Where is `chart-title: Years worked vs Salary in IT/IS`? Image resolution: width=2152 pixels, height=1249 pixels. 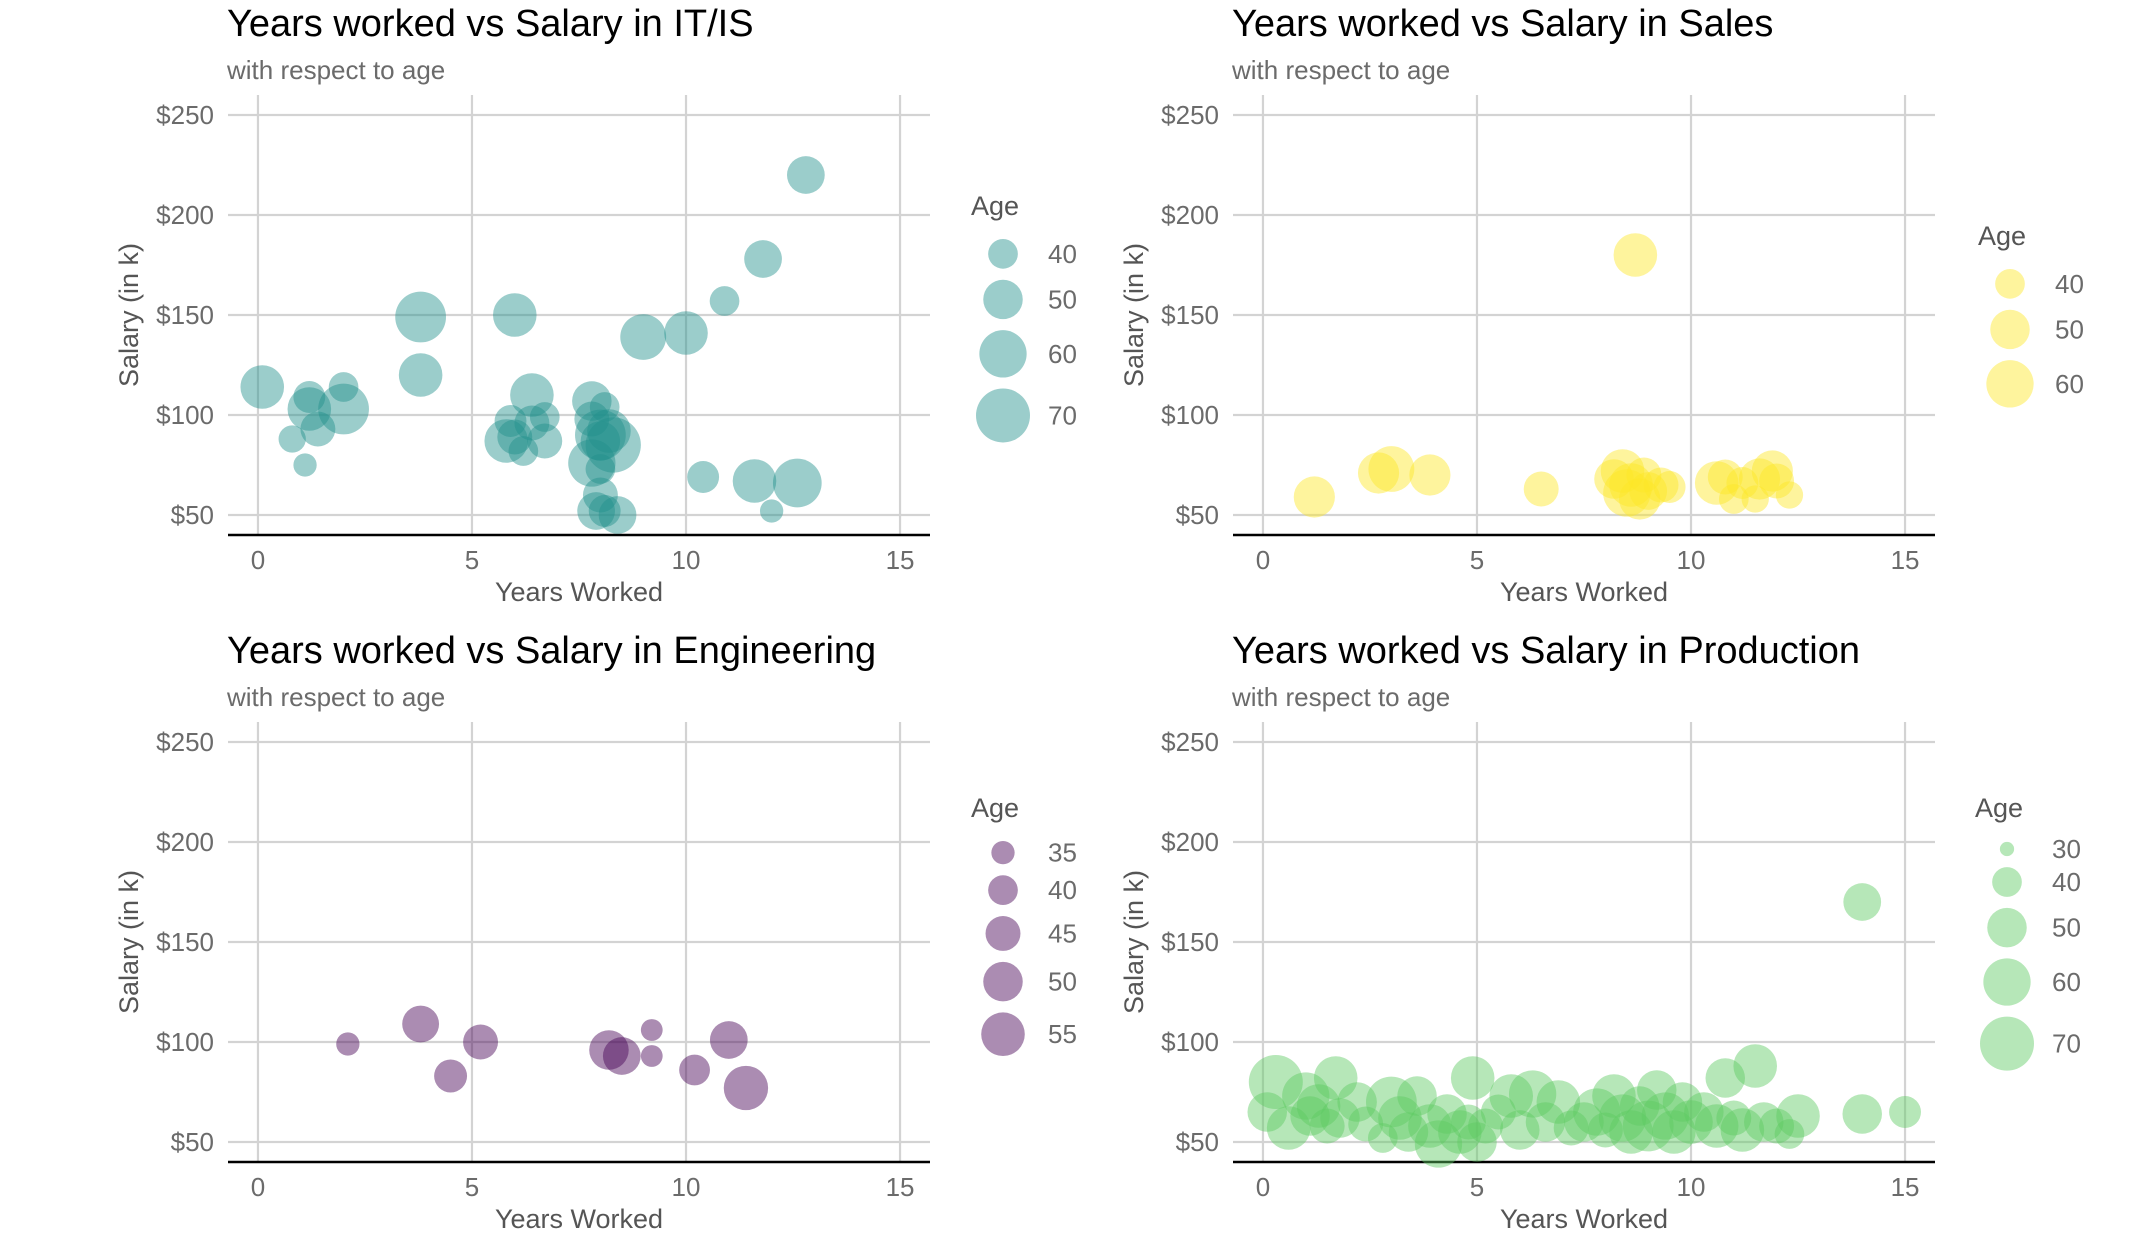
chart-title: Years worked vs Salary in IT/IS is located at coordinates (490, 24).